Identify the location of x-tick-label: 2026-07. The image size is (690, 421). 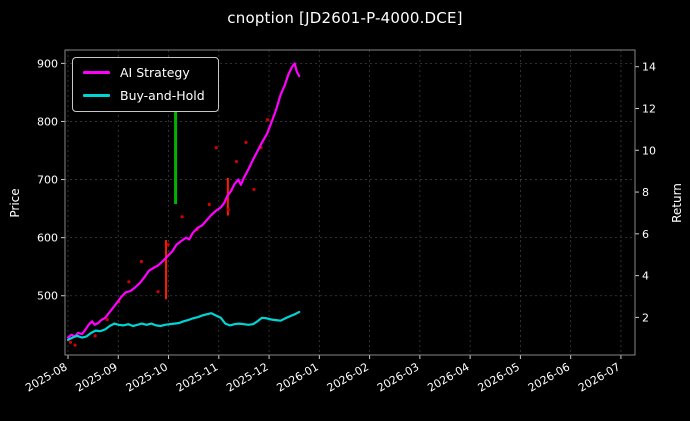
(599, 377).